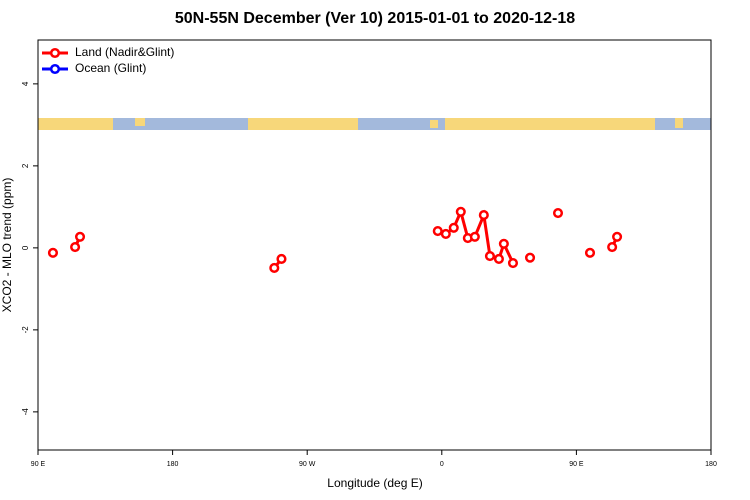 This screenshot has width=750, height=500. I want to click on x-tick-label: 90 W, so click(307, 464).